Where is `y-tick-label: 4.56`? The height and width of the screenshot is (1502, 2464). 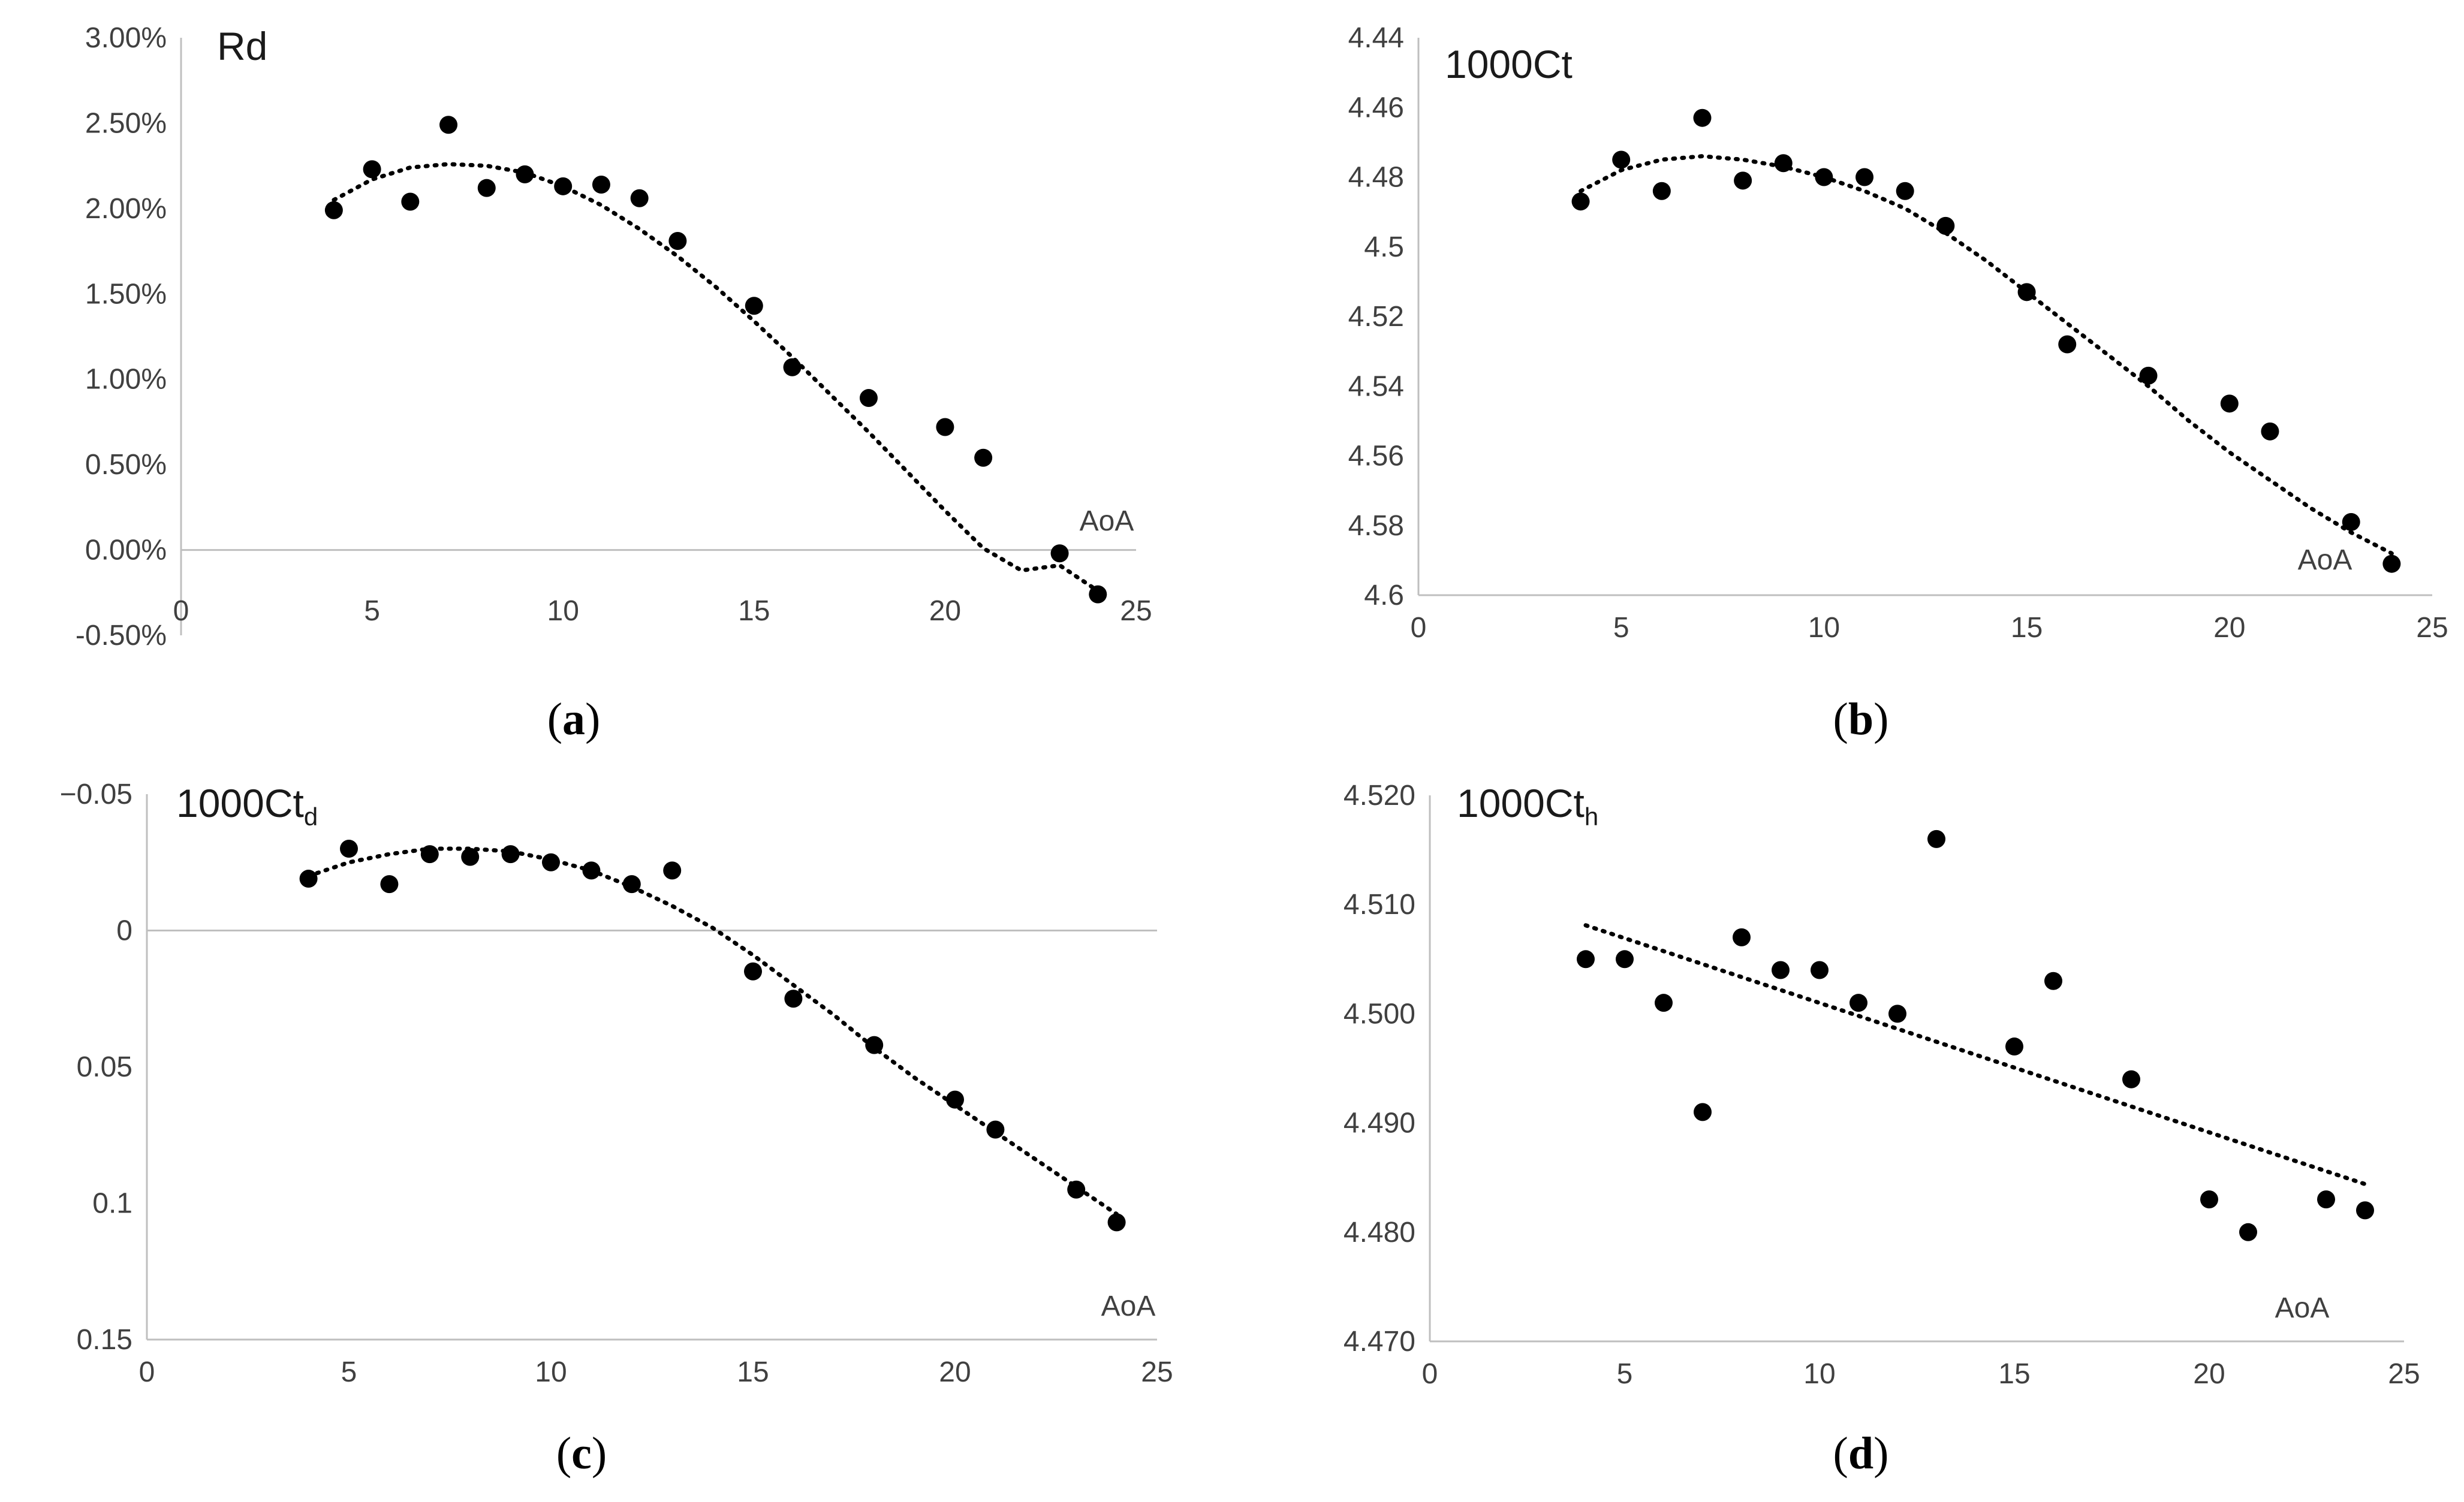
y-tick-label: 4.56 is located at coordinates (1376, 456).